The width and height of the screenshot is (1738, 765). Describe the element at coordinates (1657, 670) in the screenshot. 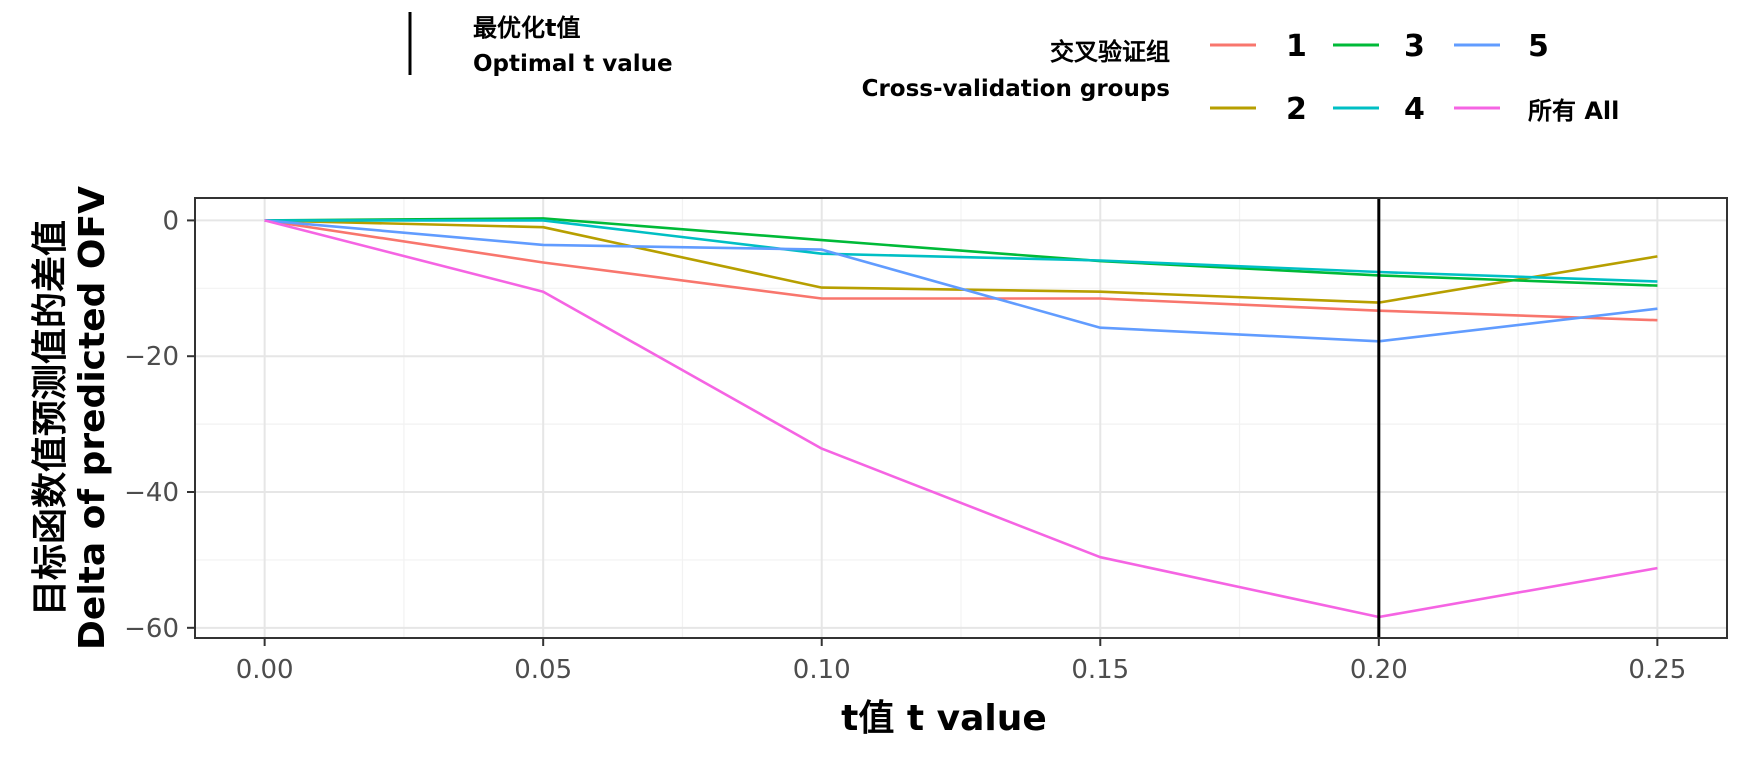

I see `x-tick-label: 0.25` at that location.